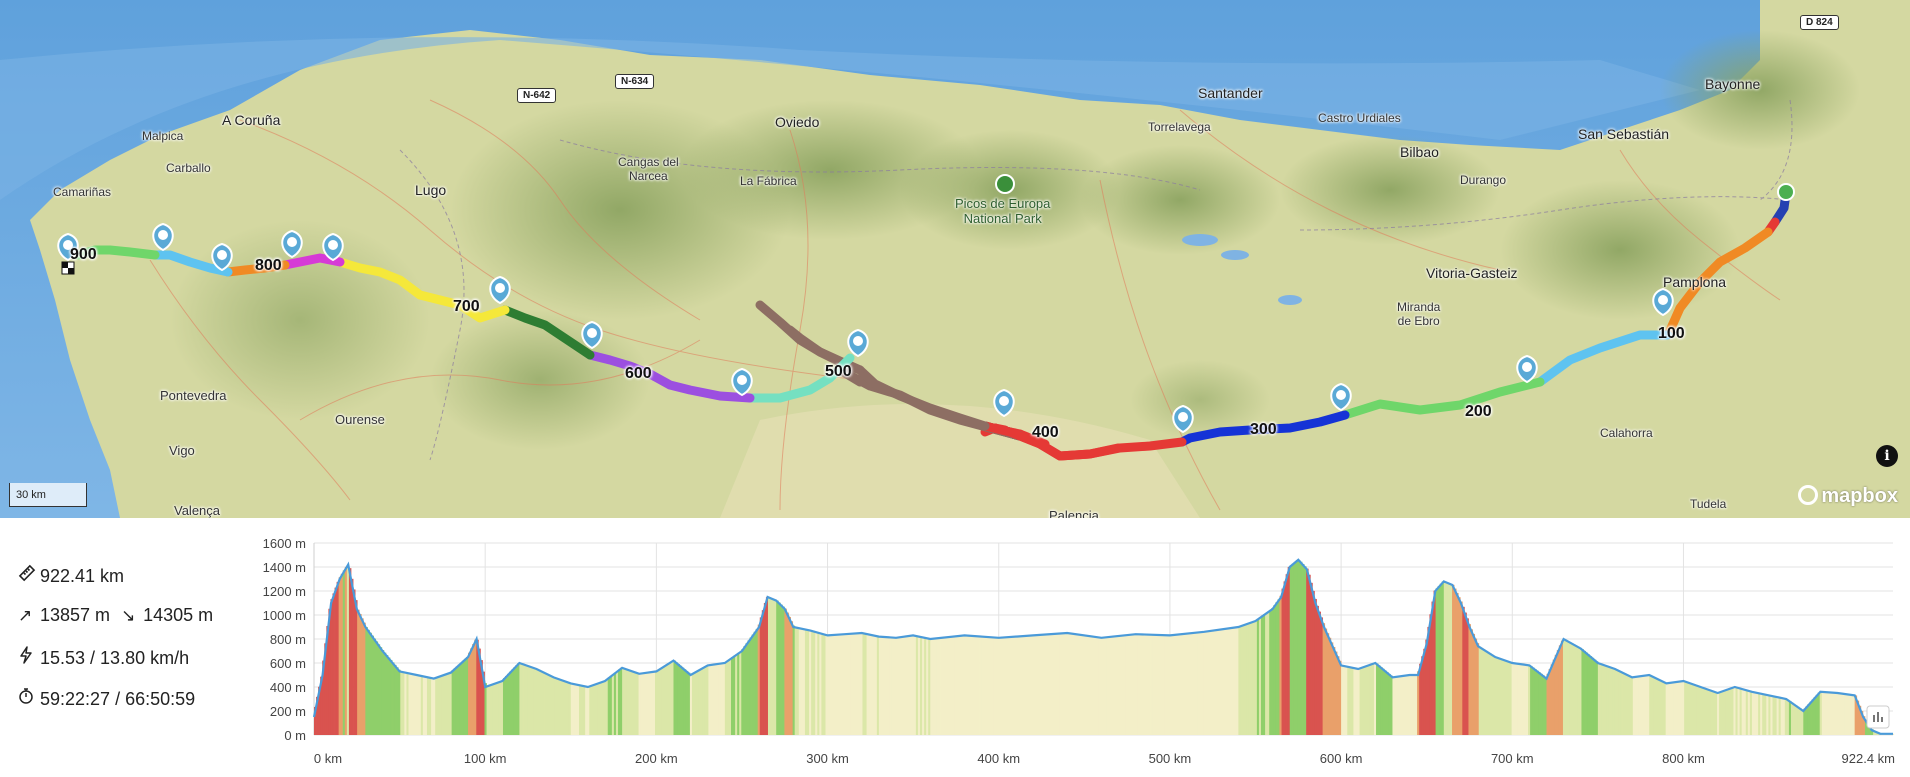  I want to click on stopwatch-icon, so click(29, 698).